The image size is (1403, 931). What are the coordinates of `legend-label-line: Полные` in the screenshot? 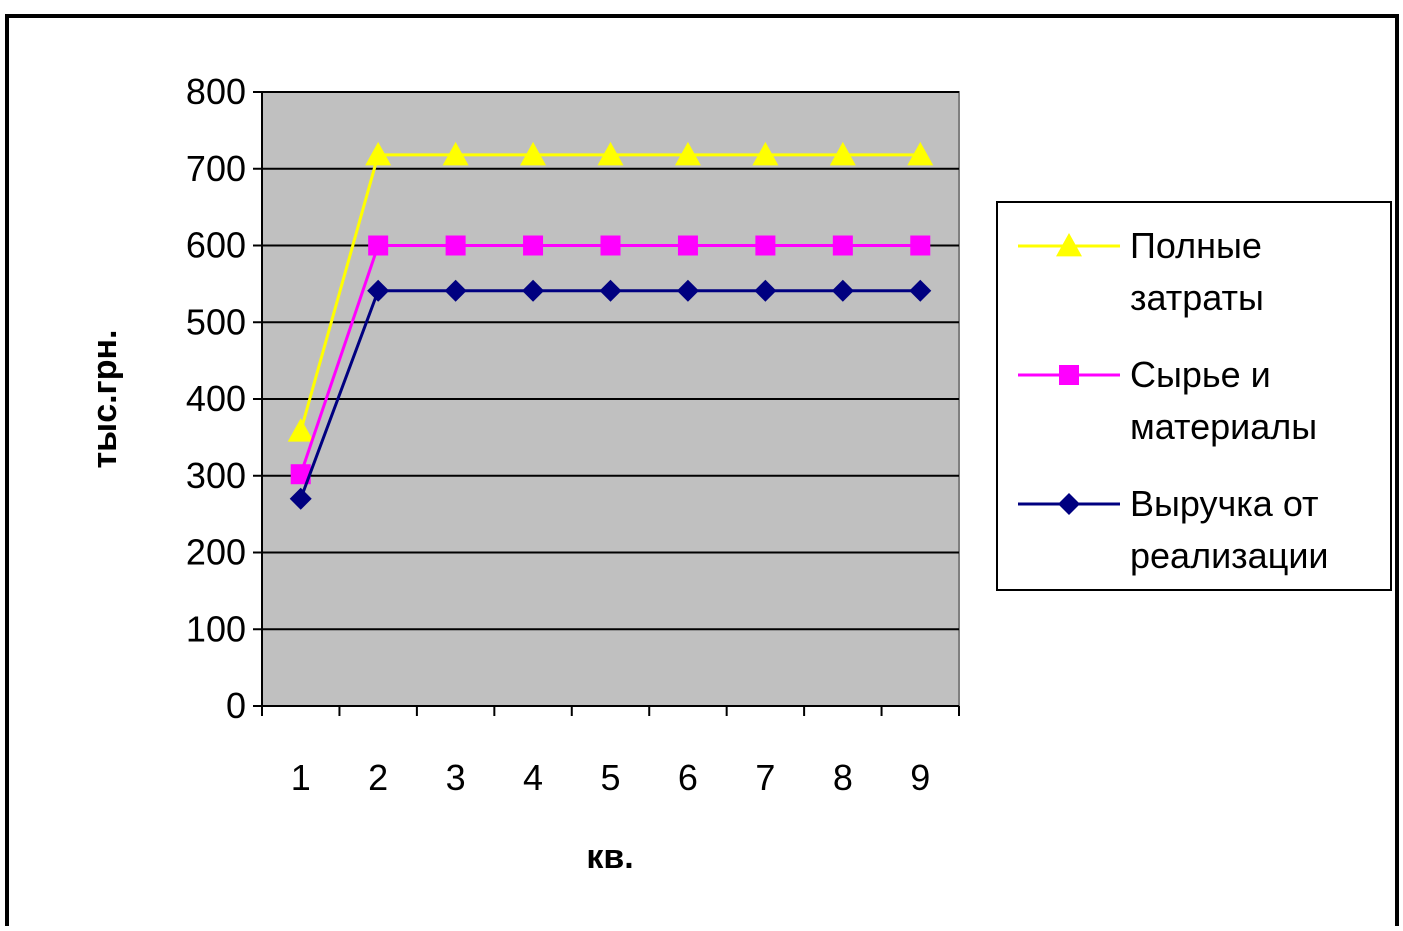 It's located at (1196, 245).